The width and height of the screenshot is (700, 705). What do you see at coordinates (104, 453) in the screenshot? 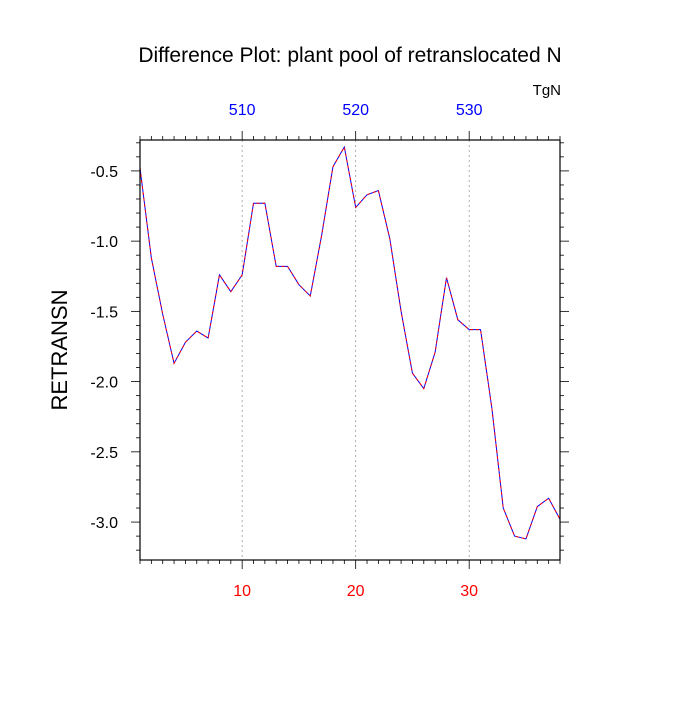
I see `y-tick-label: -2.5` at bounding box center [104, 453].